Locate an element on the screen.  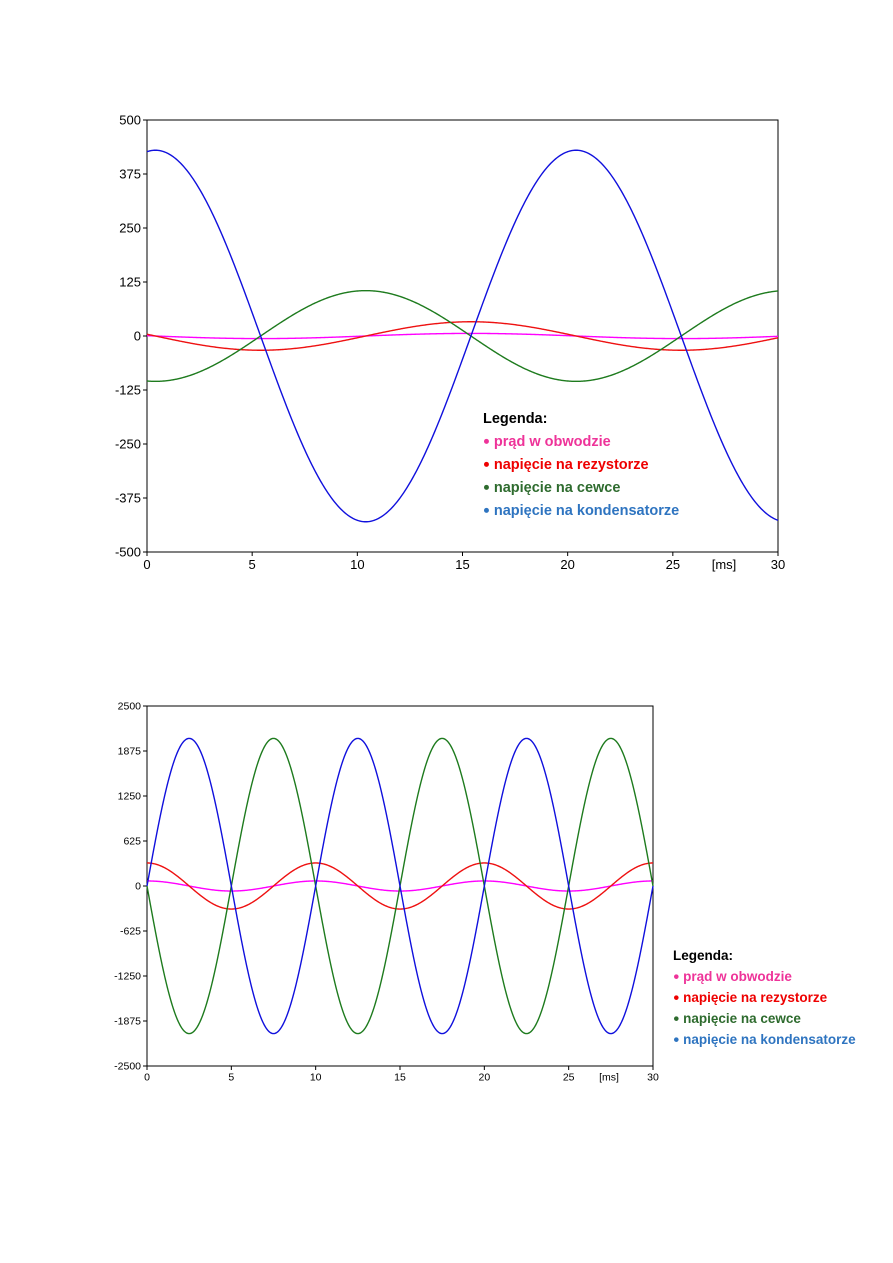
y-tick-label: -500 is located at coordinates (128, 552).